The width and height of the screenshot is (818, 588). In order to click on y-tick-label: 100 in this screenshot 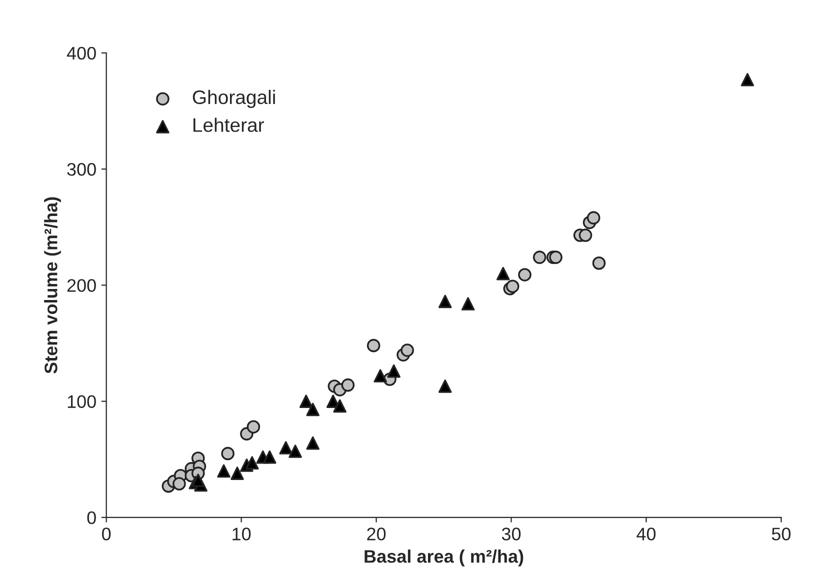, I will do `click(82, 401)`.